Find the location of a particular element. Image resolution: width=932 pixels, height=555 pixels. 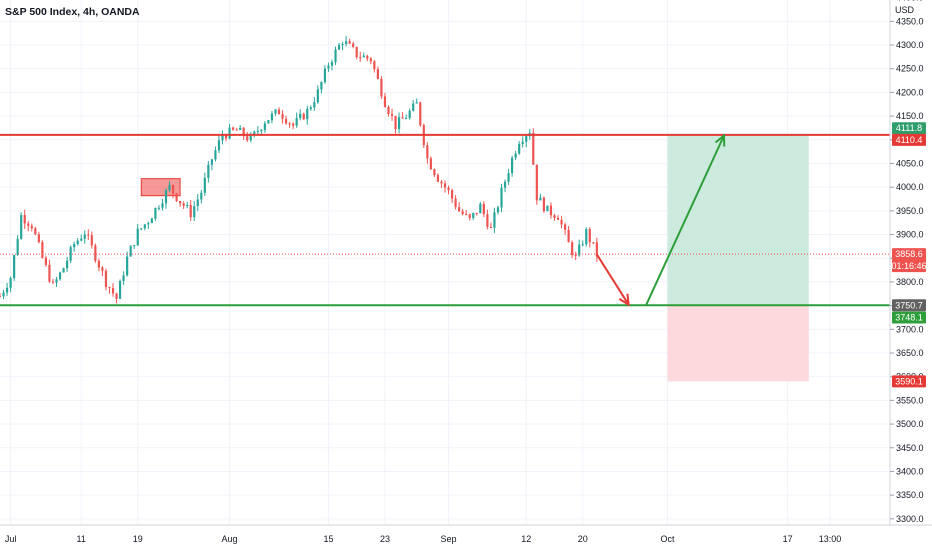

profit-zone is located at coordinates (738, 220).